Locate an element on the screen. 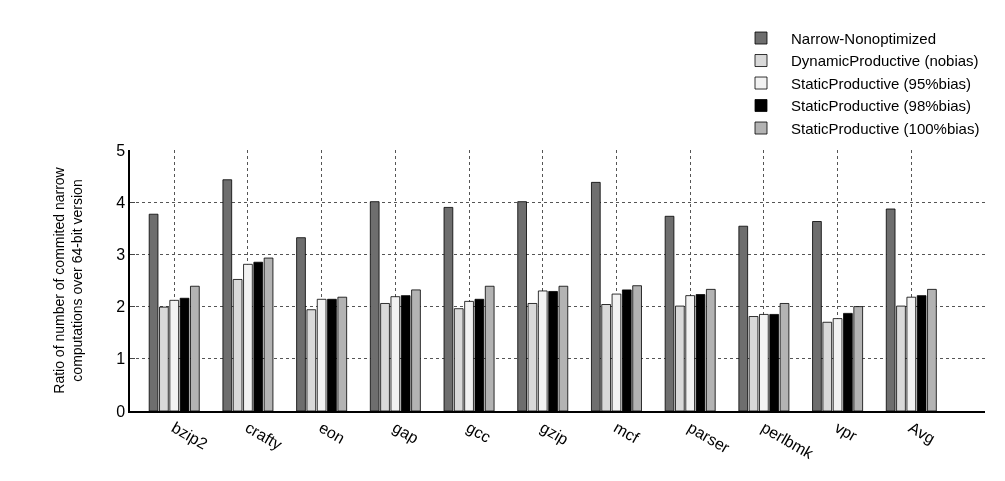  x-tick-label: gzip is located at coordinates (554, 433).